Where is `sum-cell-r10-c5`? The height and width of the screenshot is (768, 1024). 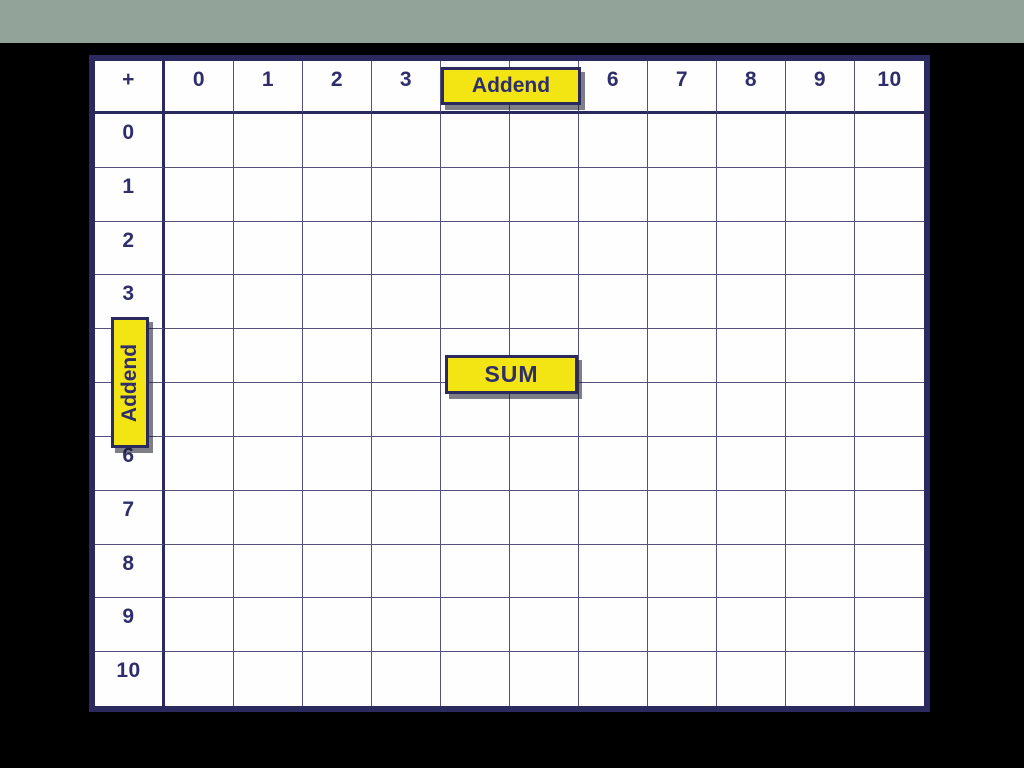 sum-cell-r10-c5 is located at coordinates (544, 679).